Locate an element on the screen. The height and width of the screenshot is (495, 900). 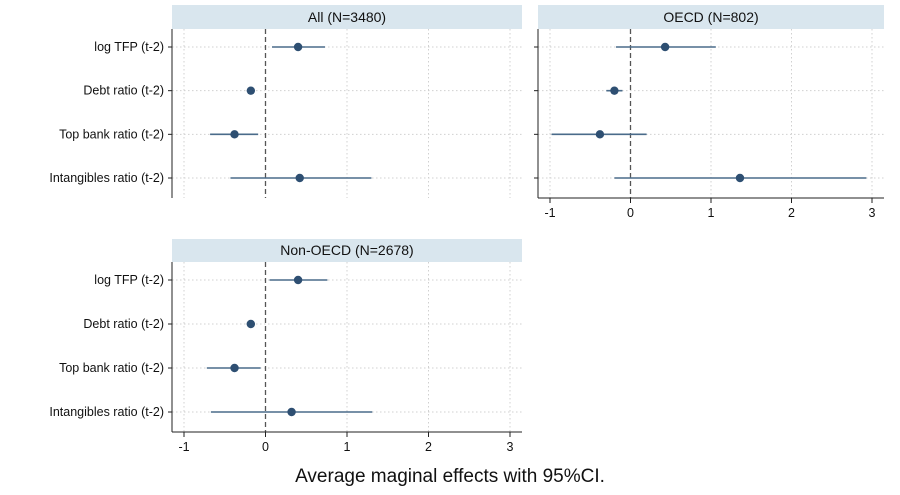
panel-title: All (N=3480) is located at coordinates (347, 17).